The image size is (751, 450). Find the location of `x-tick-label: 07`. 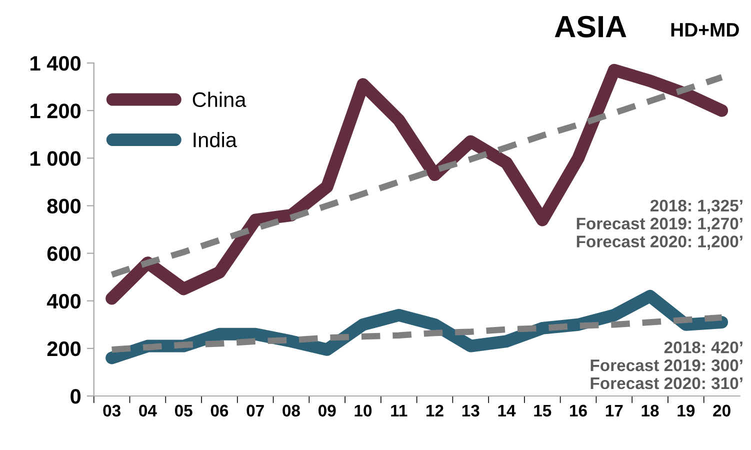

x-tick-label: 07 is located at coordinates (255, 410).